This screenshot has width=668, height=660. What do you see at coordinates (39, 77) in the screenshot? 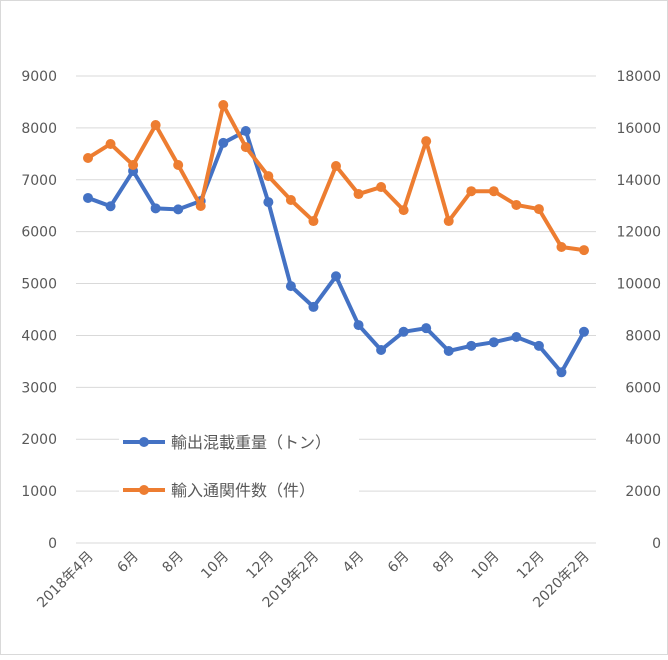
I see `y-left-tick-label: 9000` at bounding box center [39, 77].